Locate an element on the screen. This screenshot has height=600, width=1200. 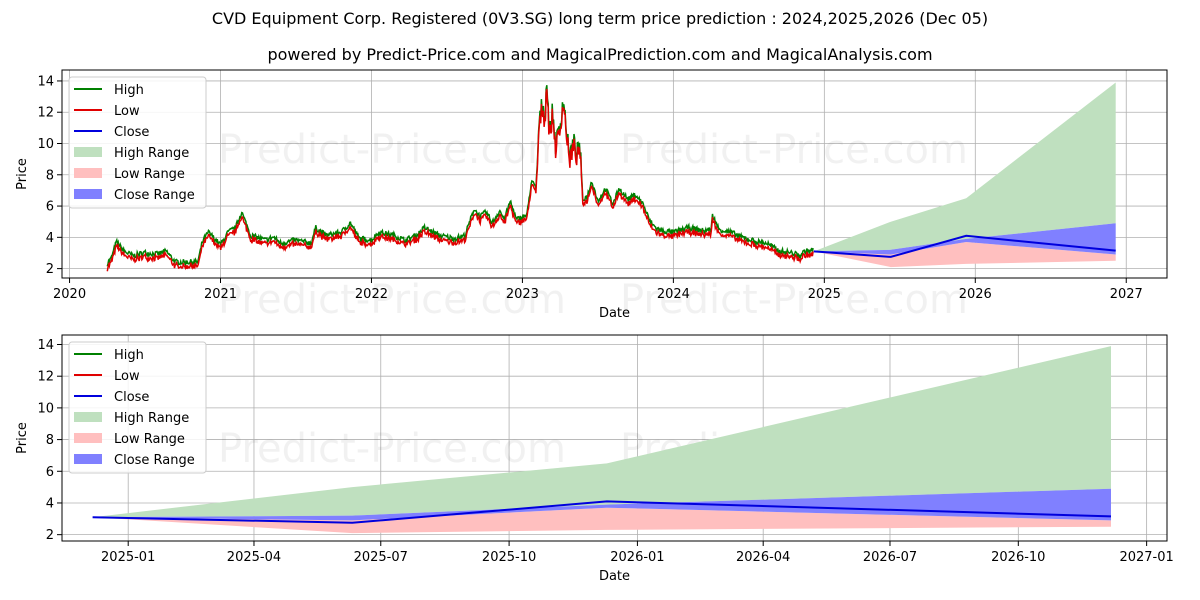
x-tick-label: 2026-10 is located at coordinates (1018, 557).